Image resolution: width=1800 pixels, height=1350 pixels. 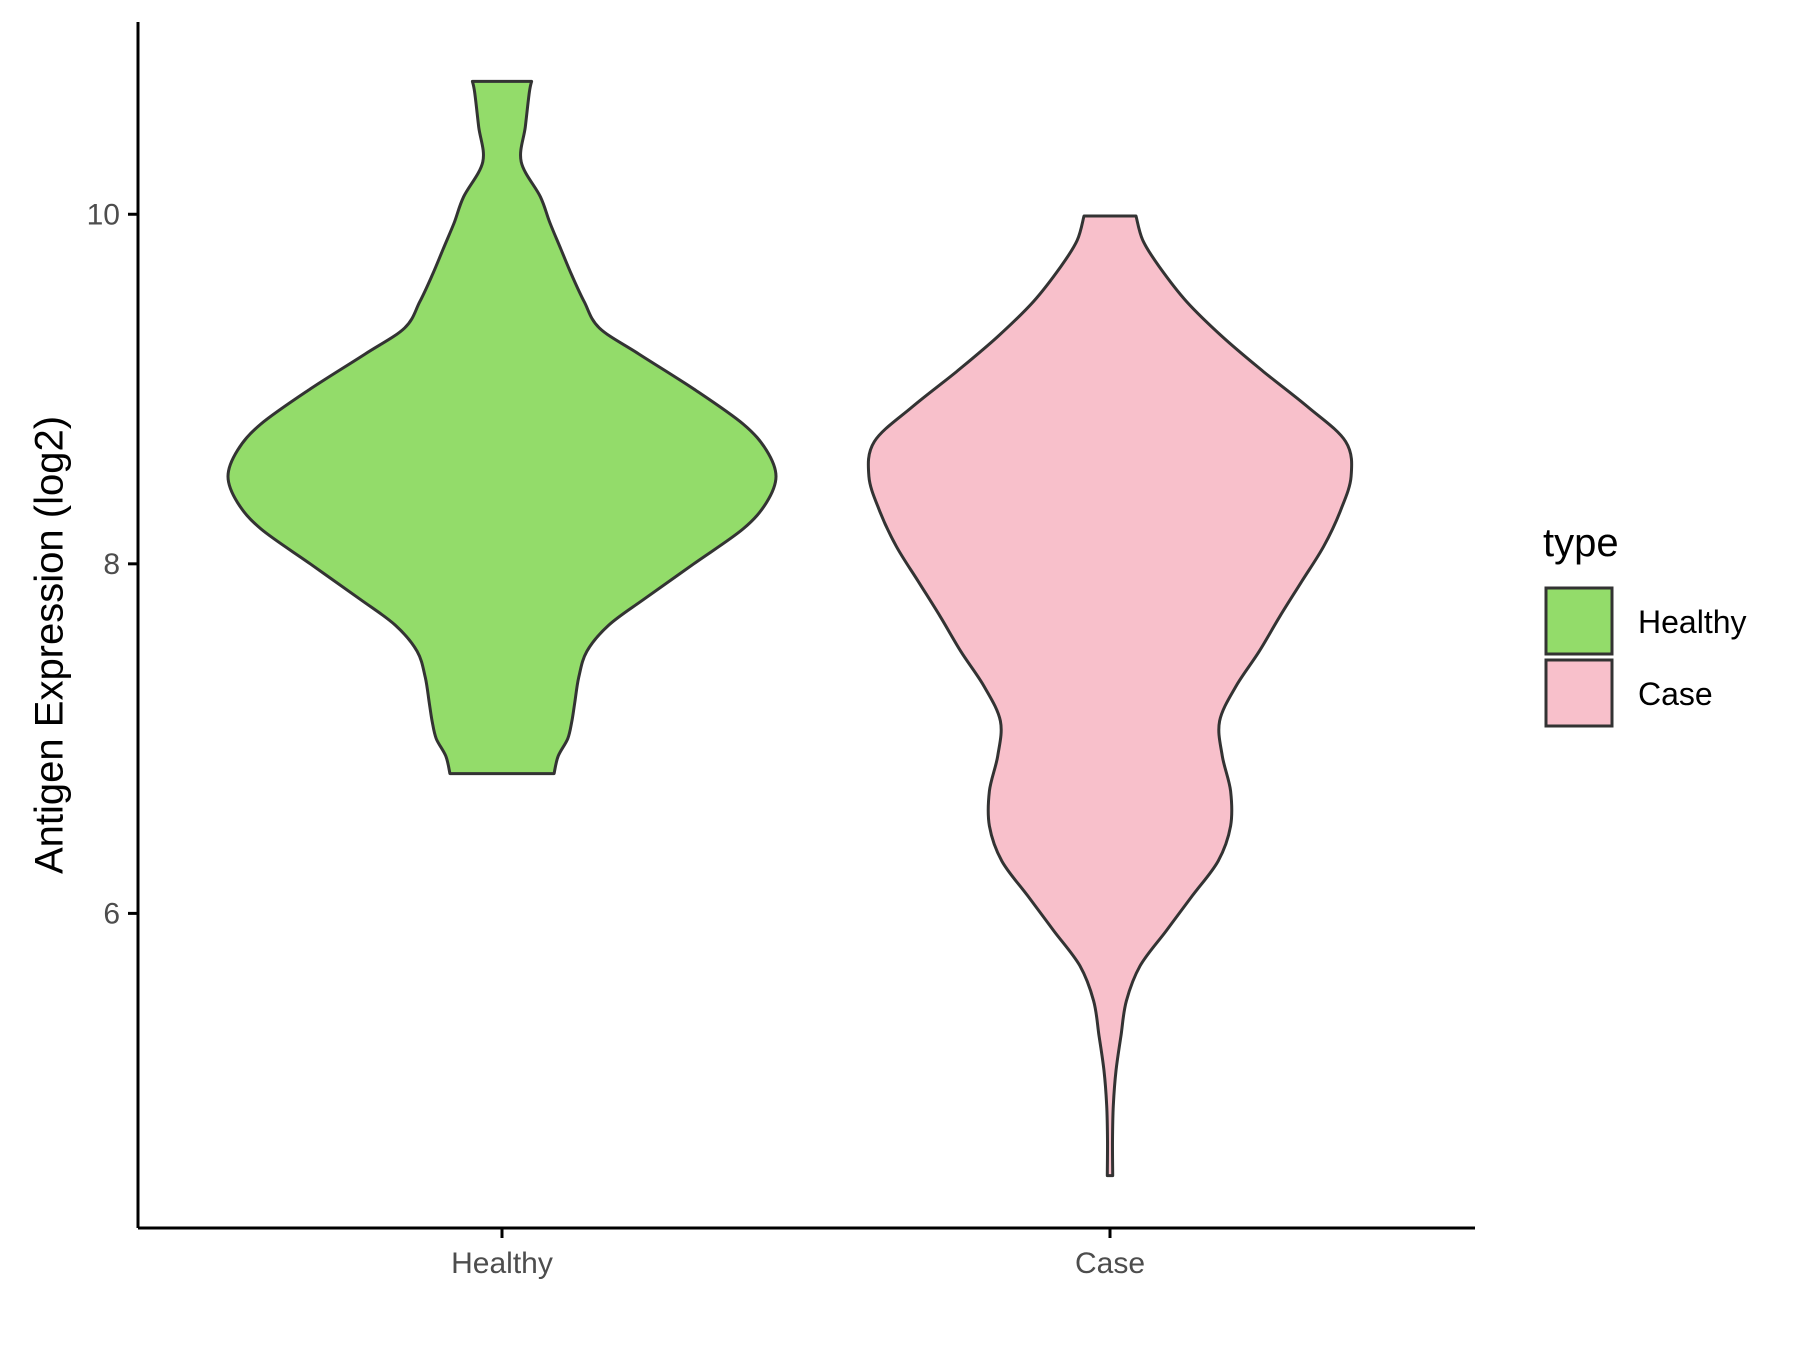 I want to click on legend-label-healthy: Healthy, so click(x=1692, y=622).